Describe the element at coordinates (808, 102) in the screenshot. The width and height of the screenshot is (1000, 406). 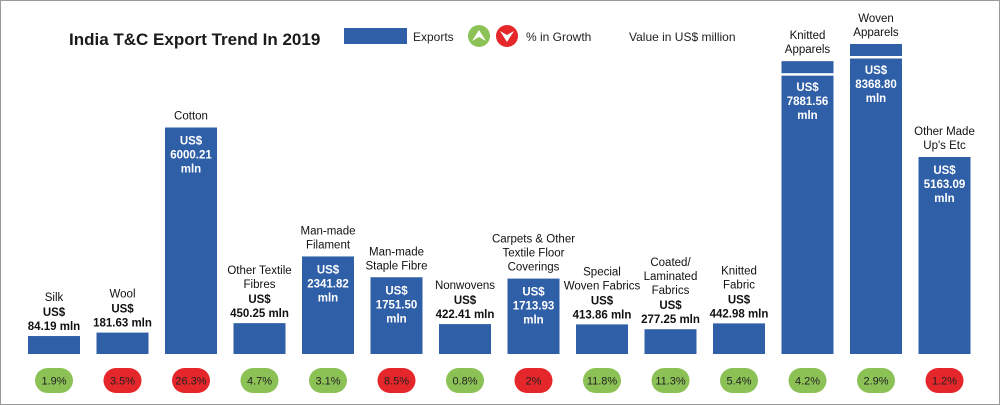
I see `value-label-11-1: 7881.56` at that location.